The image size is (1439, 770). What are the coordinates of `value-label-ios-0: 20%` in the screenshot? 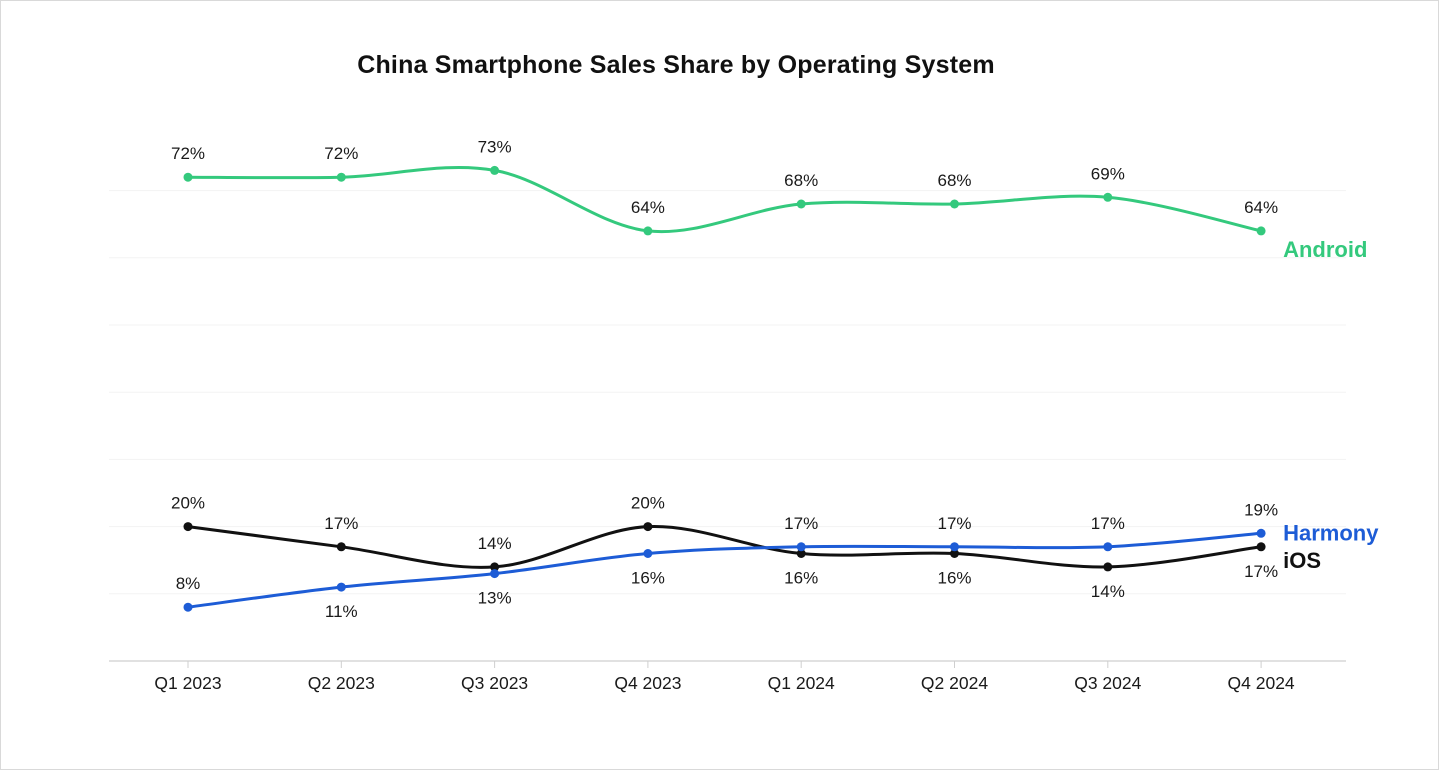 It's located at (188, 503).